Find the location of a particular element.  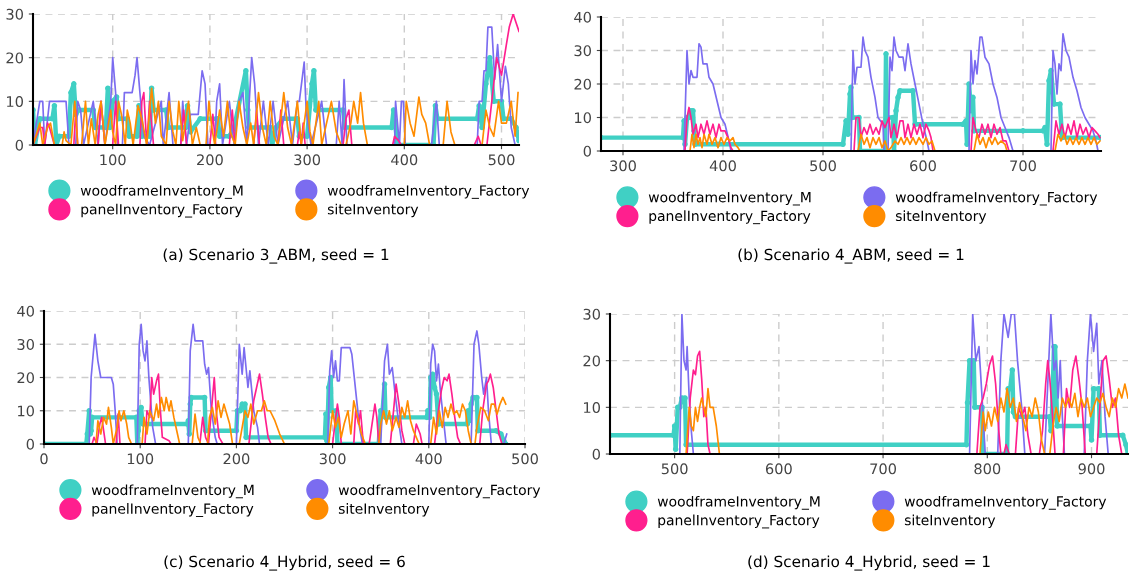

x-tick-label: 900 is located at coordinates (1091, 469).